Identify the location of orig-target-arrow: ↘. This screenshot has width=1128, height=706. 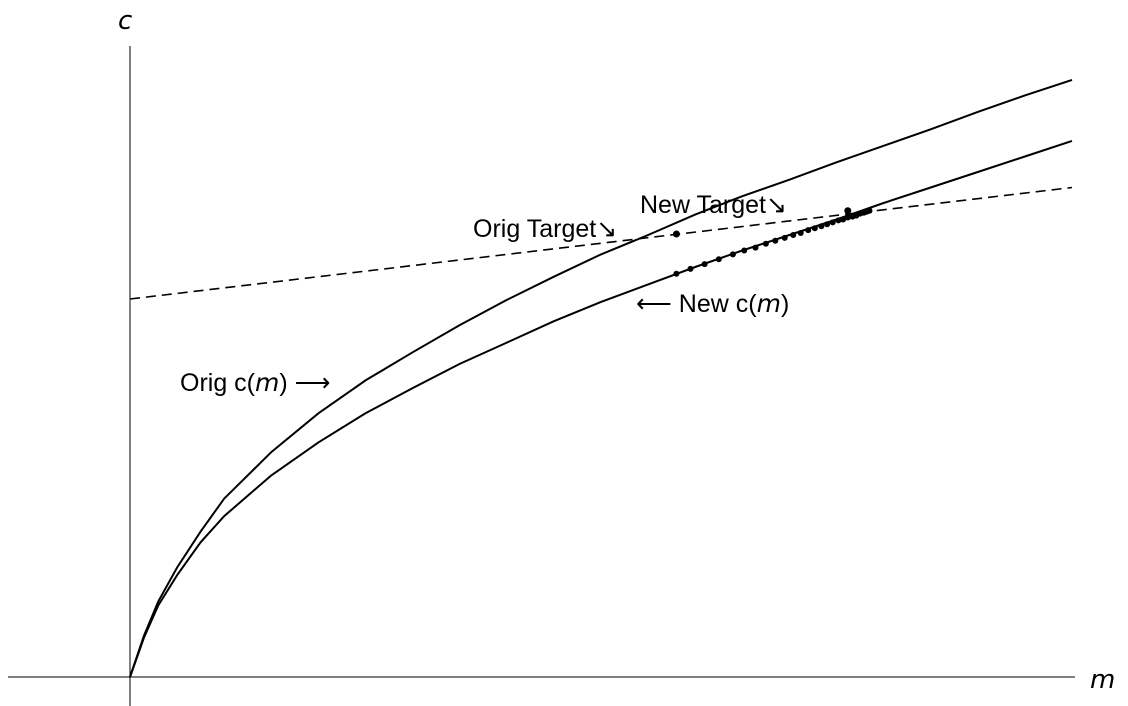
(606, 229).